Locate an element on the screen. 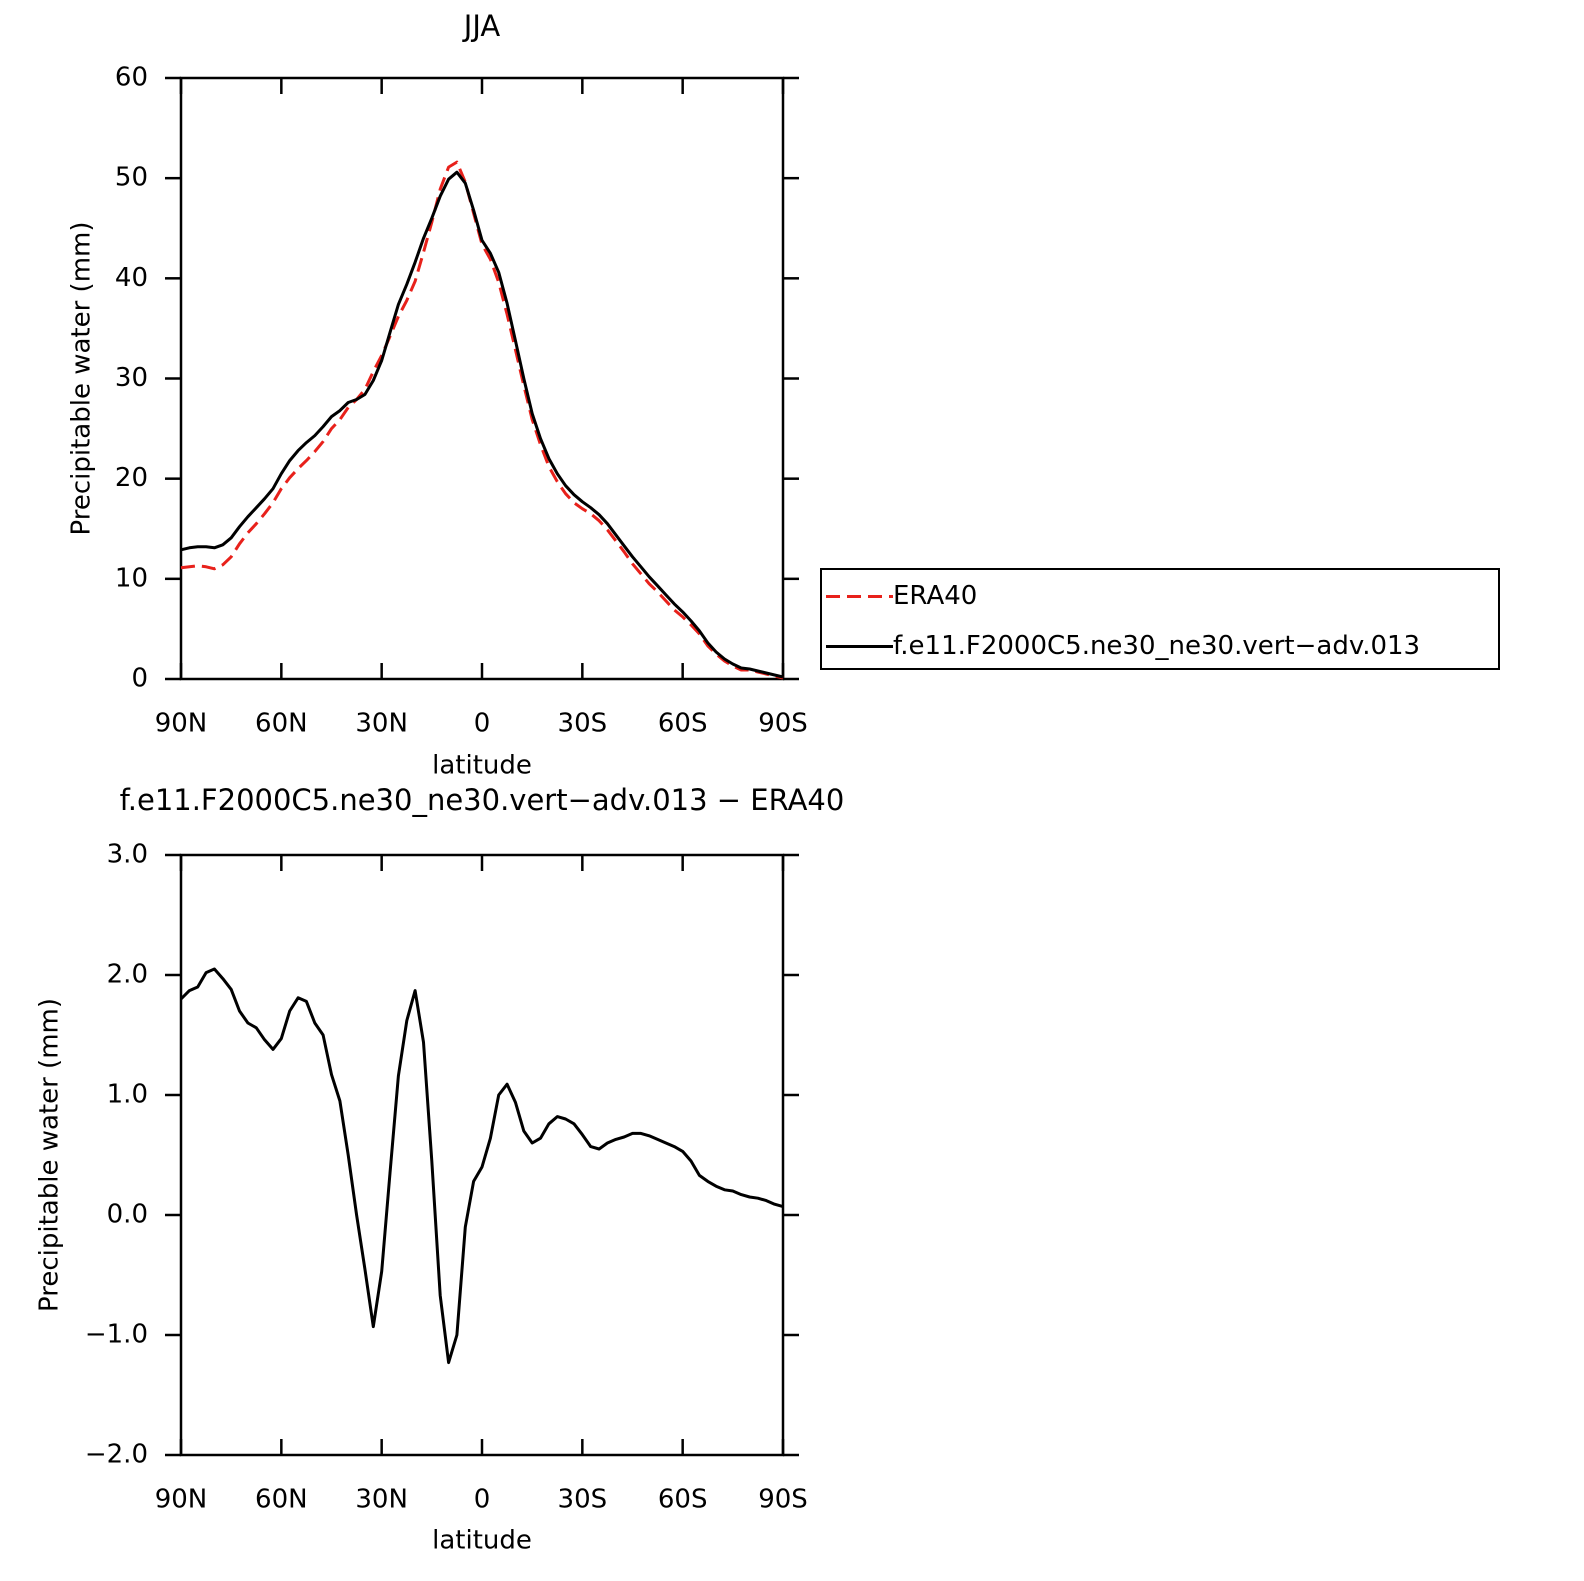 This screenshot has width=1584, height=1581. legend-label: ERA40 is located at coordinates (935, 596).